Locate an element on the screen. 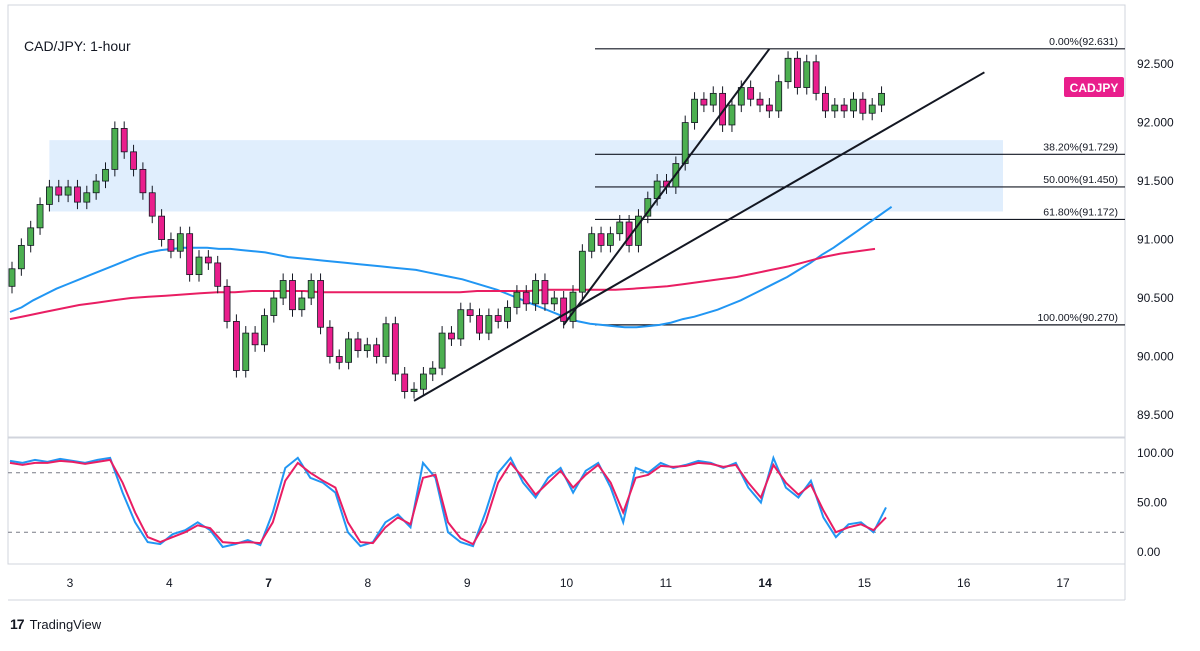 The width and height of the screenshot is (1200, 651). tradingview-brand: 17 TradingView is located at coordinates (55, 624).